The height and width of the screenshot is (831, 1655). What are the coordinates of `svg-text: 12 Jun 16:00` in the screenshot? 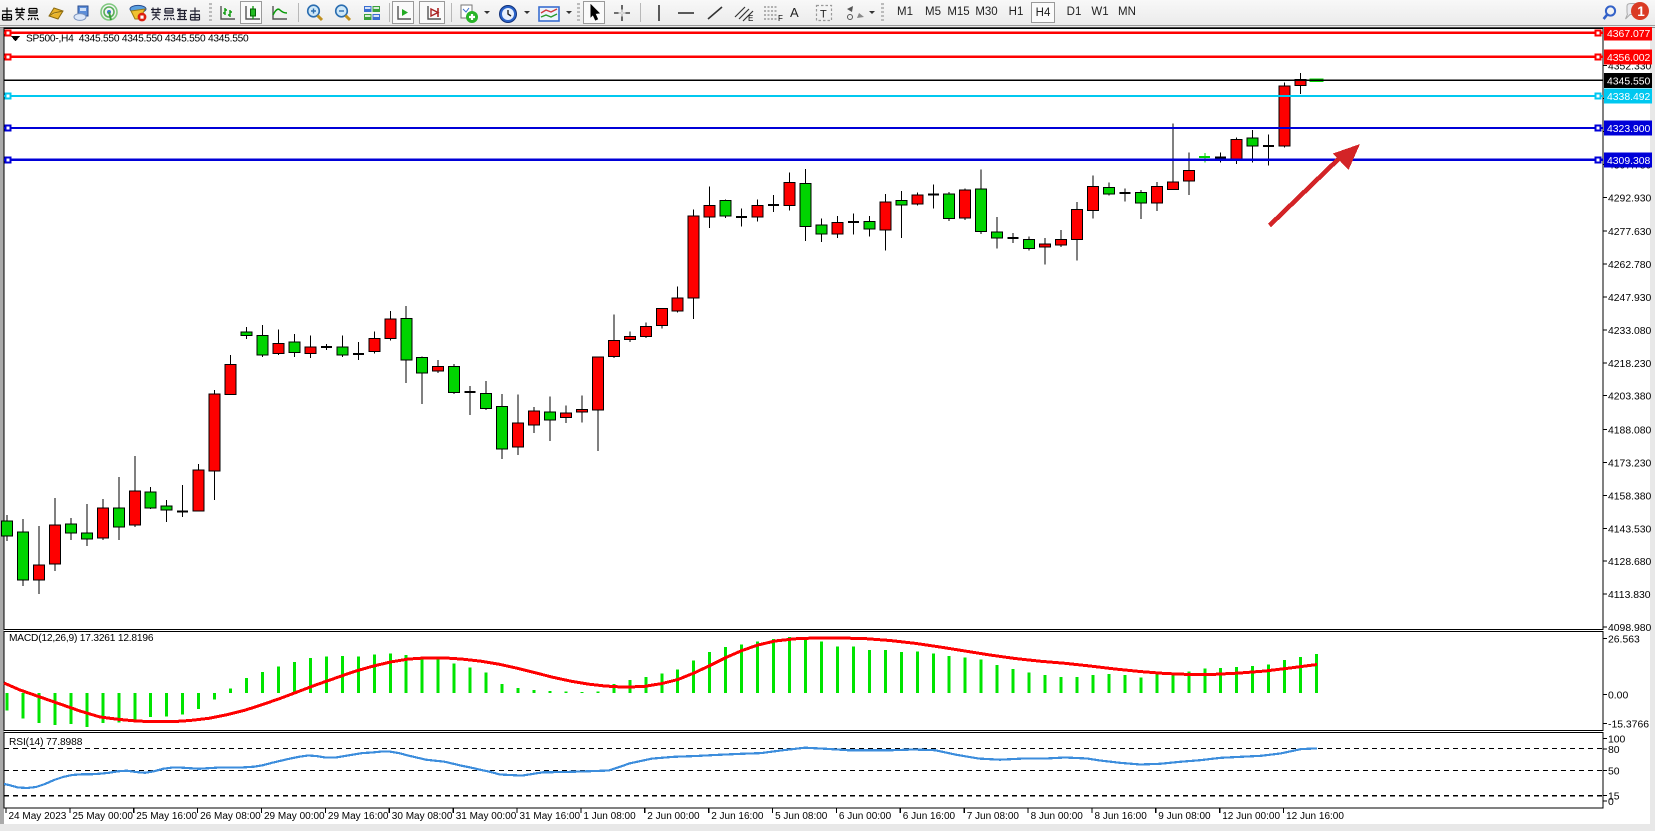 It's located at (1315, 816).